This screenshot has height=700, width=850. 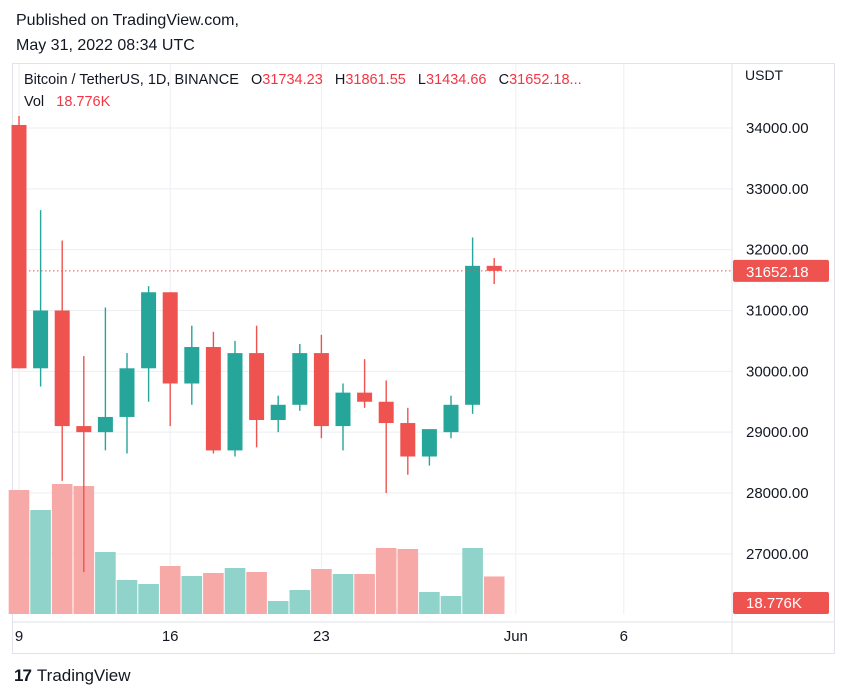 I want to click on last-price-tag, so click(x=781, y=270).